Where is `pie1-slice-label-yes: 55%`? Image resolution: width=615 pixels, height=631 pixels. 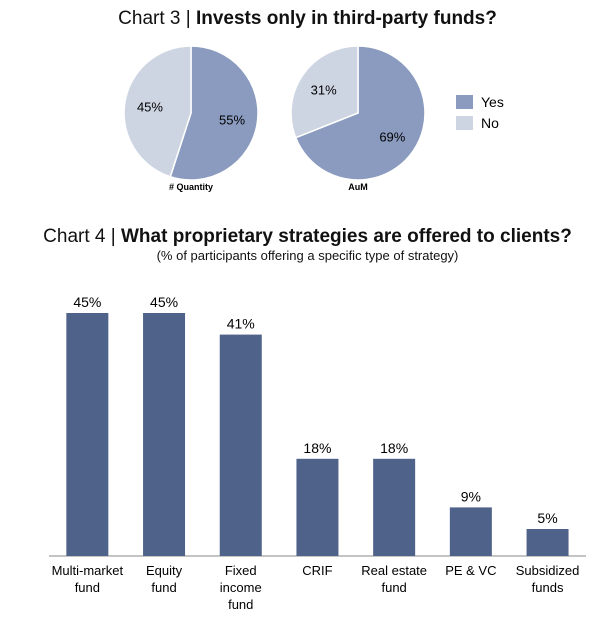
pie1-slice-label-yes: 55% is located at coordinates (232, 119).